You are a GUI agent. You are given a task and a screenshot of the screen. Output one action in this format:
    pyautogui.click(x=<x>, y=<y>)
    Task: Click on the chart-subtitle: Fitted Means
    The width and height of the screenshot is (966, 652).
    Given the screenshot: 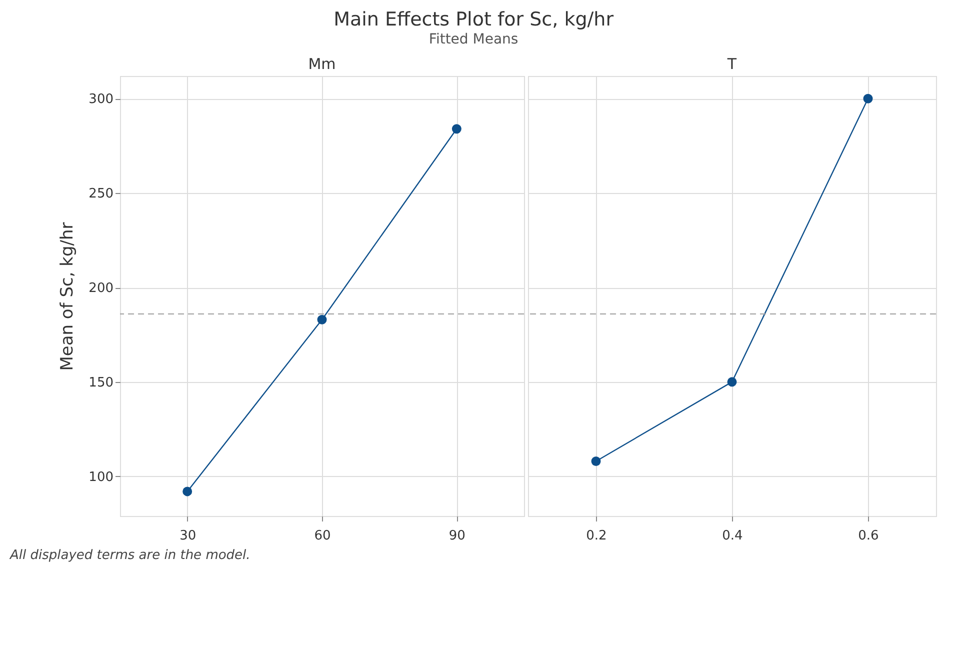 What is the action you would take?
    pyautogui.click(x=473, y=40)
    